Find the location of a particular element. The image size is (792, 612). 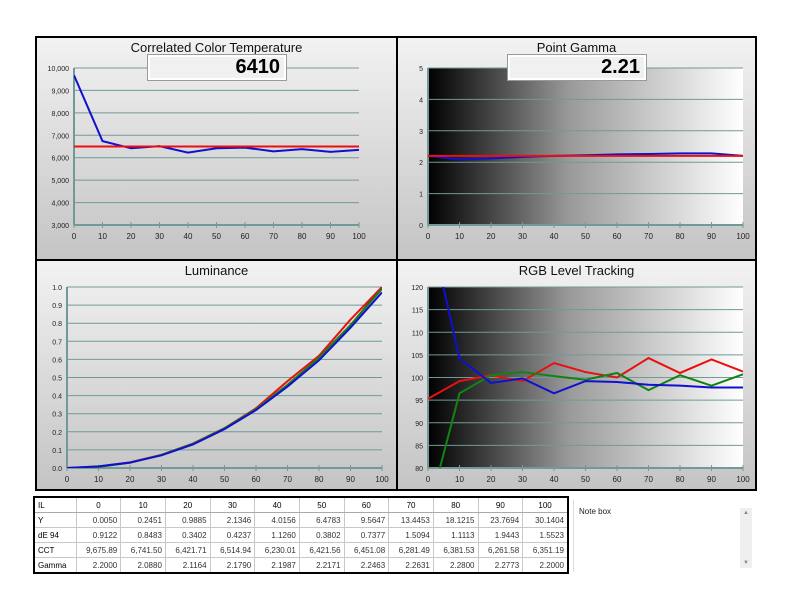

rgb-level-tracking-chart-title: RGB Level Tracking is located at coordinates (576, 270).